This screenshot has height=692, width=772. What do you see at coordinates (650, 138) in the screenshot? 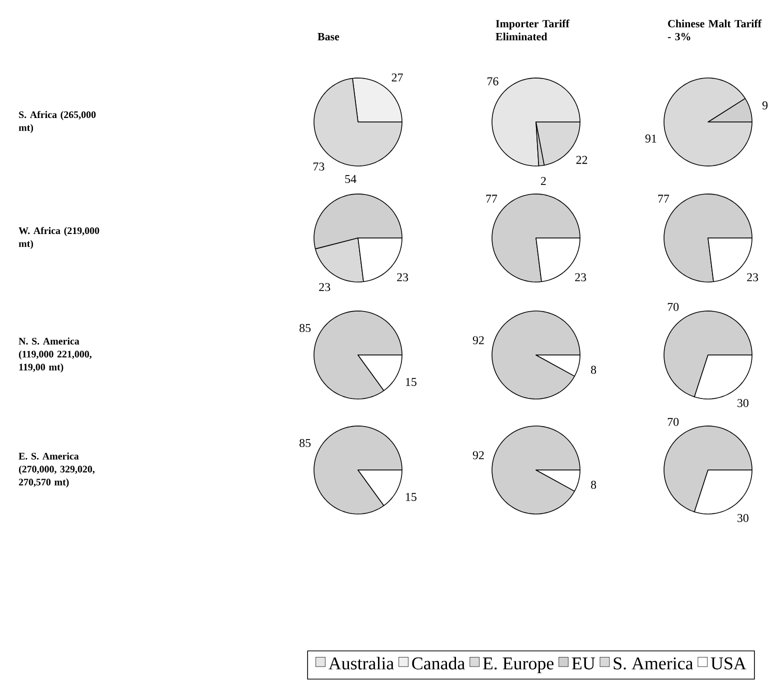
I see `data-label: 91` at bounding box center [650, 138].